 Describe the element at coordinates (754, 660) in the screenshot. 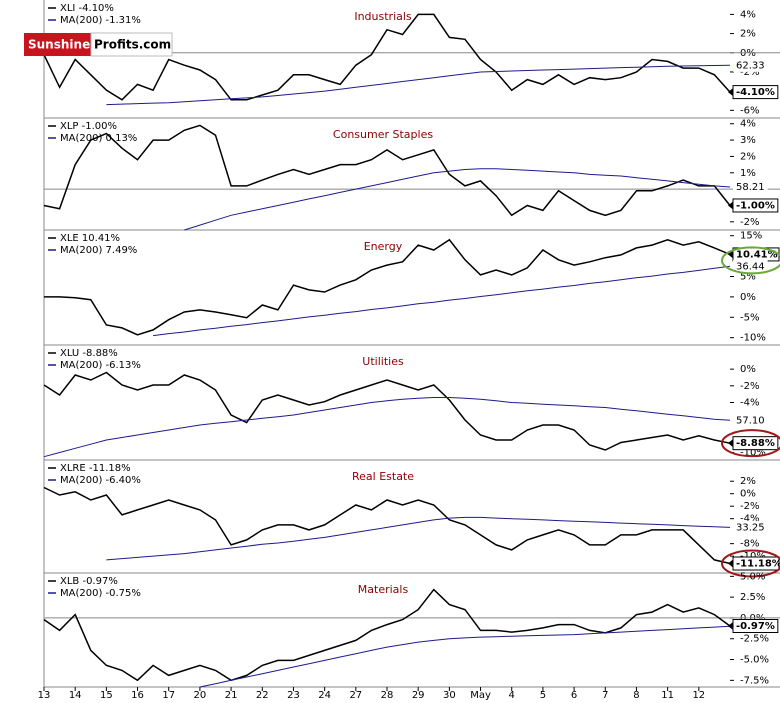

I see `y-tick-label: -5.0%` at that location.